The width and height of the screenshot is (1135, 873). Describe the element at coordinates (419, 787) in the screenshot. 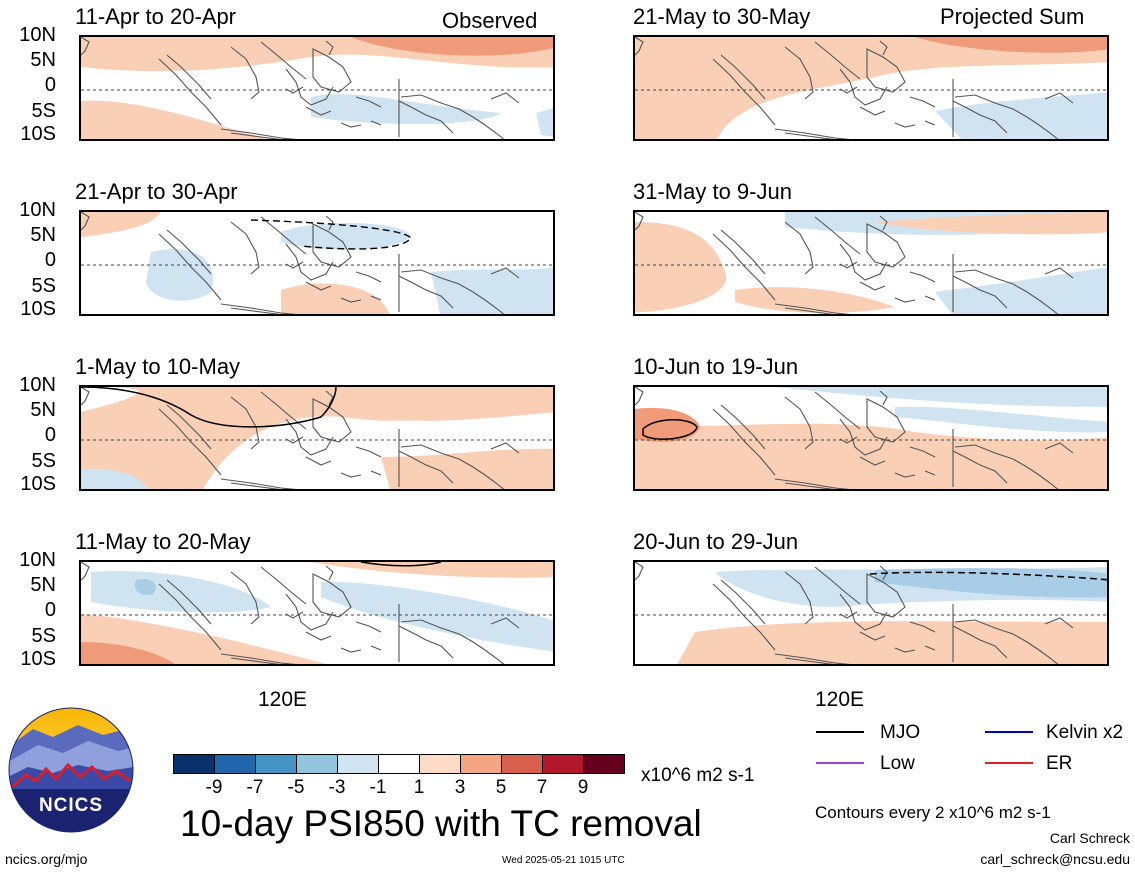

I see `colorbar-tick-label: 1` at that location.